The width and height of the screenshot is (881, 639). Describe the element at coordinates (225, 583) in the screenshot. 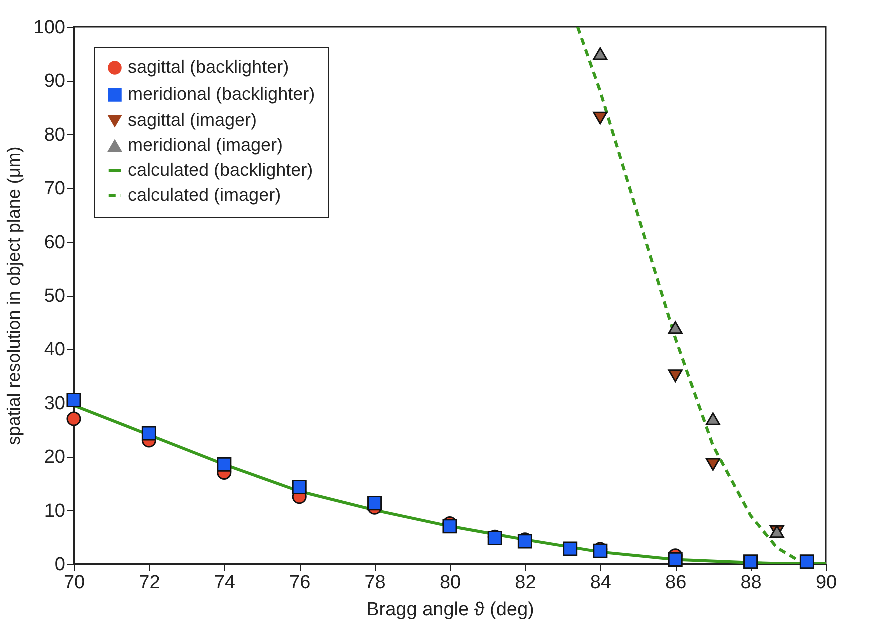

I see `x-tick-label: 74` at that location.